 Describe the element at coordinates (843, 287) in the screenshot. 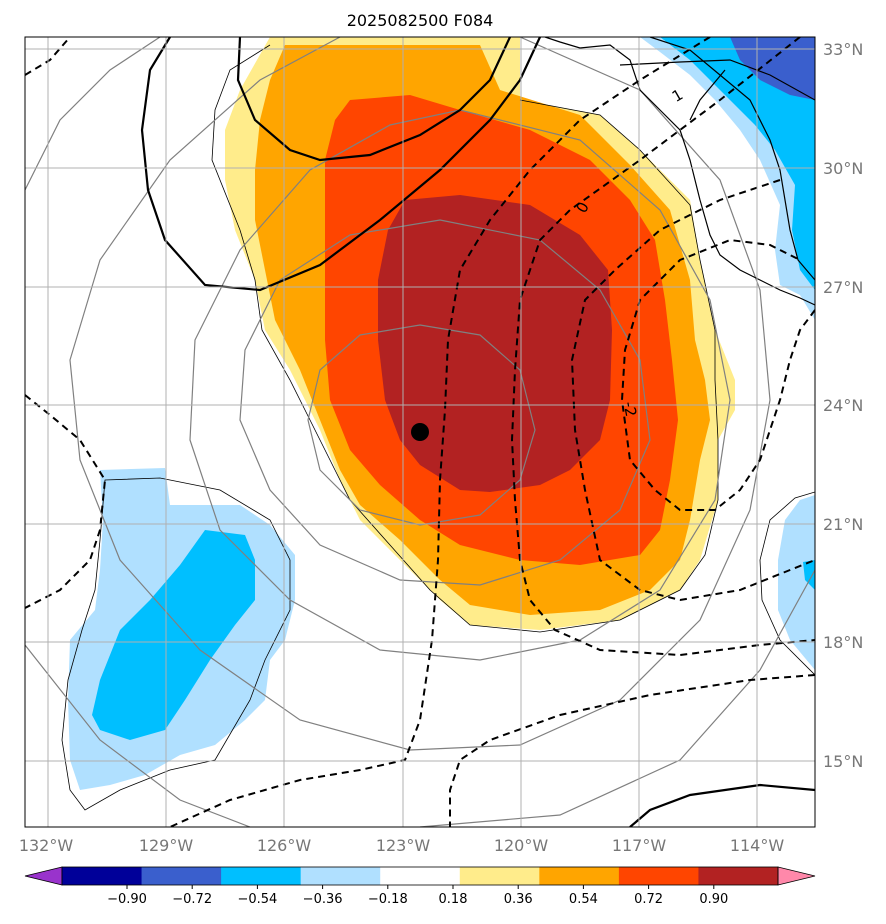

I see `lat-tick: 27°N` at that location.